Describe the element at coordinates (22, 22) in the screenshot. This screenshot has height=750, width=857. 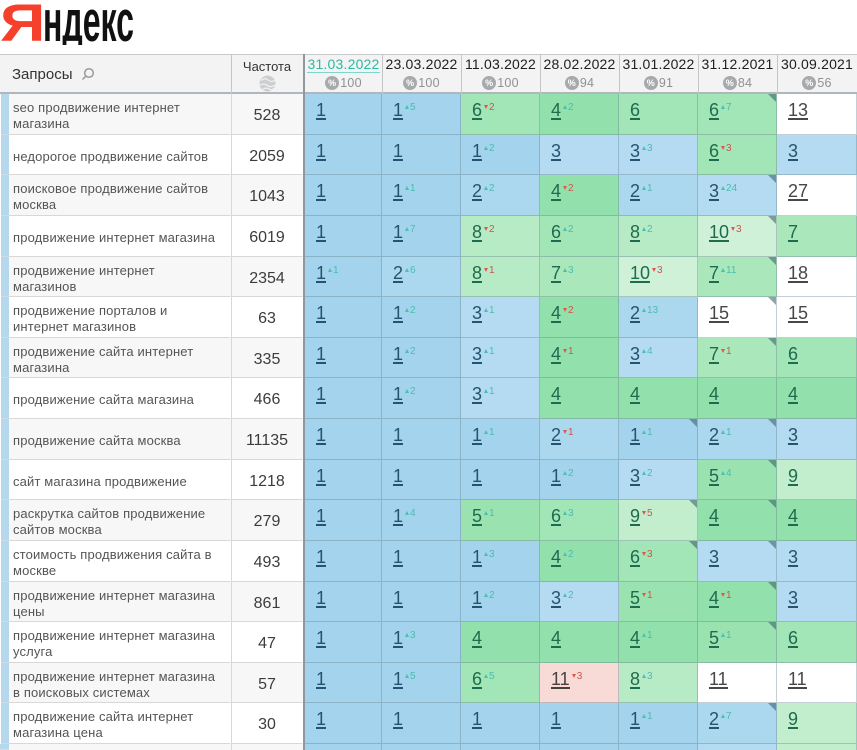
I see `svg-text: Я` at that location.